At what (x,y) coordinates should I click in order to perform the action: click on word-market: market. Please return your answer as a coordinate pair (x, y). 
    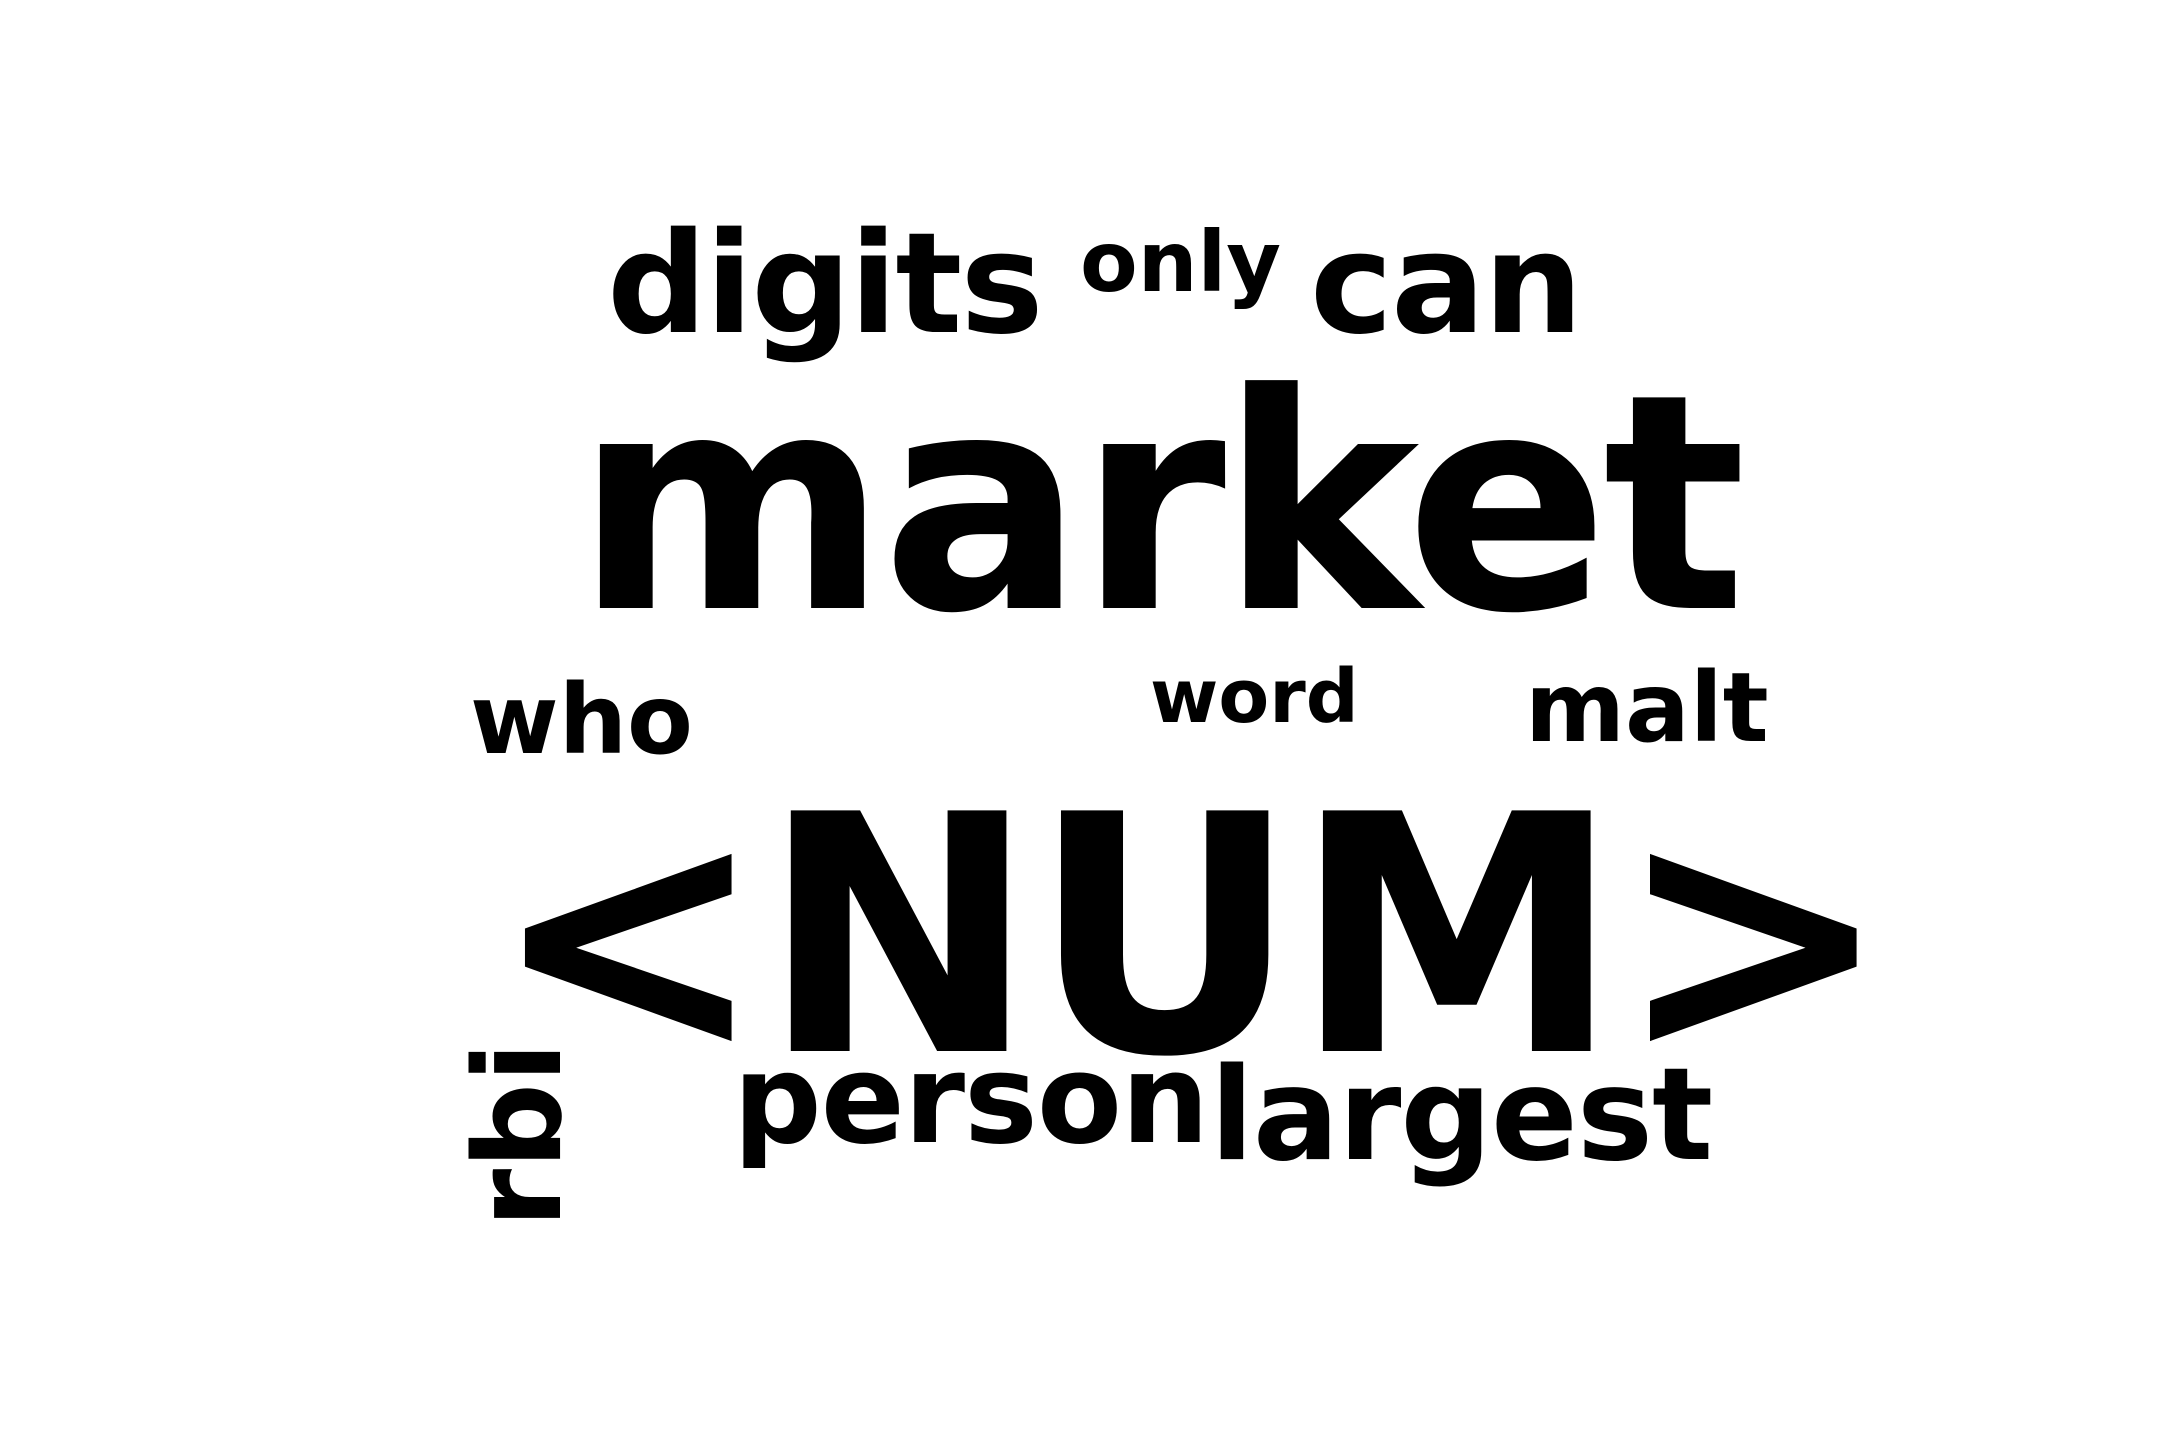
    Looking at the image, I should click on (1160, 504).